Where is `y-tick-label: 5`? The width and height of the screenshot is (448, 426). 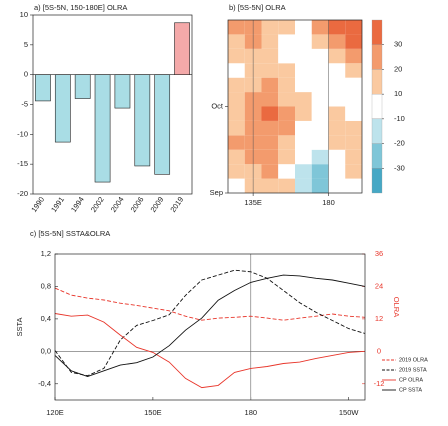 y-tick-label: 5 is located at coordinates (26, 44).